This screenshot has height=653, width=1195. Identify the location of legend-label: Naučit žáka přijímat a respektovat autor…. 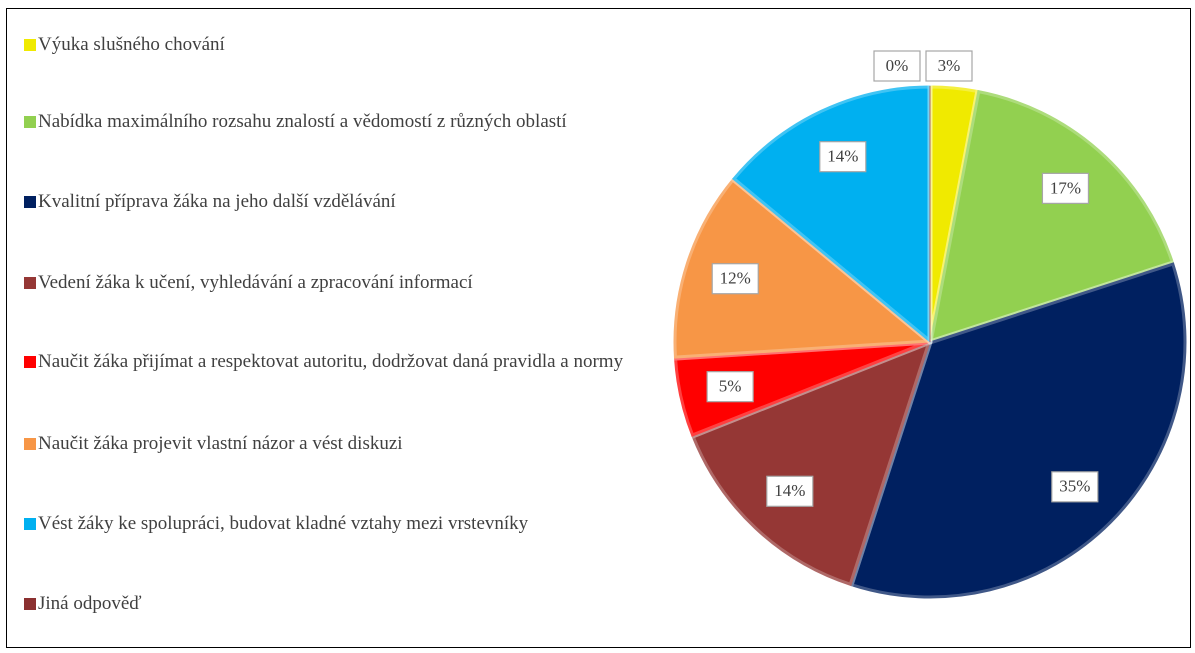
(331, 361).